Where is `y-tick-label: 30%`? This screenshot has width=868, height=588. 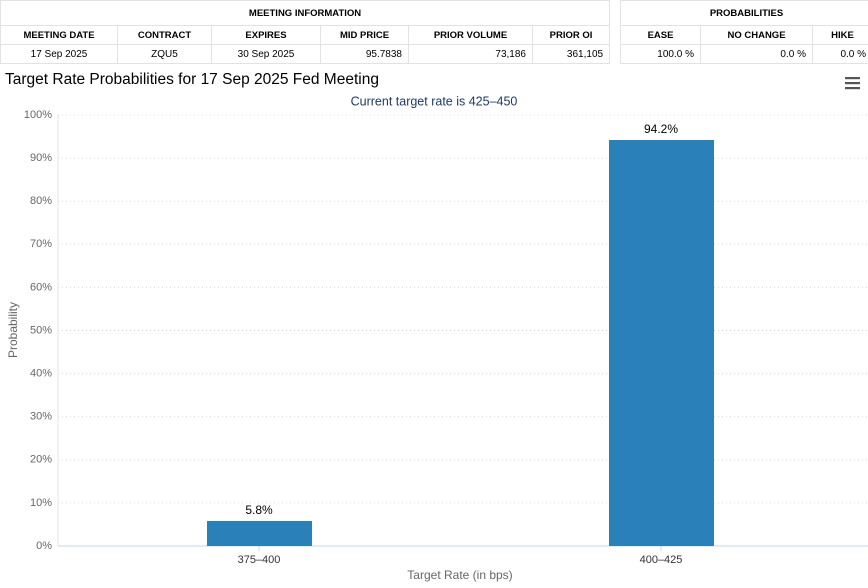
y-tick-label: 30% is located at coordinates (41, 417).